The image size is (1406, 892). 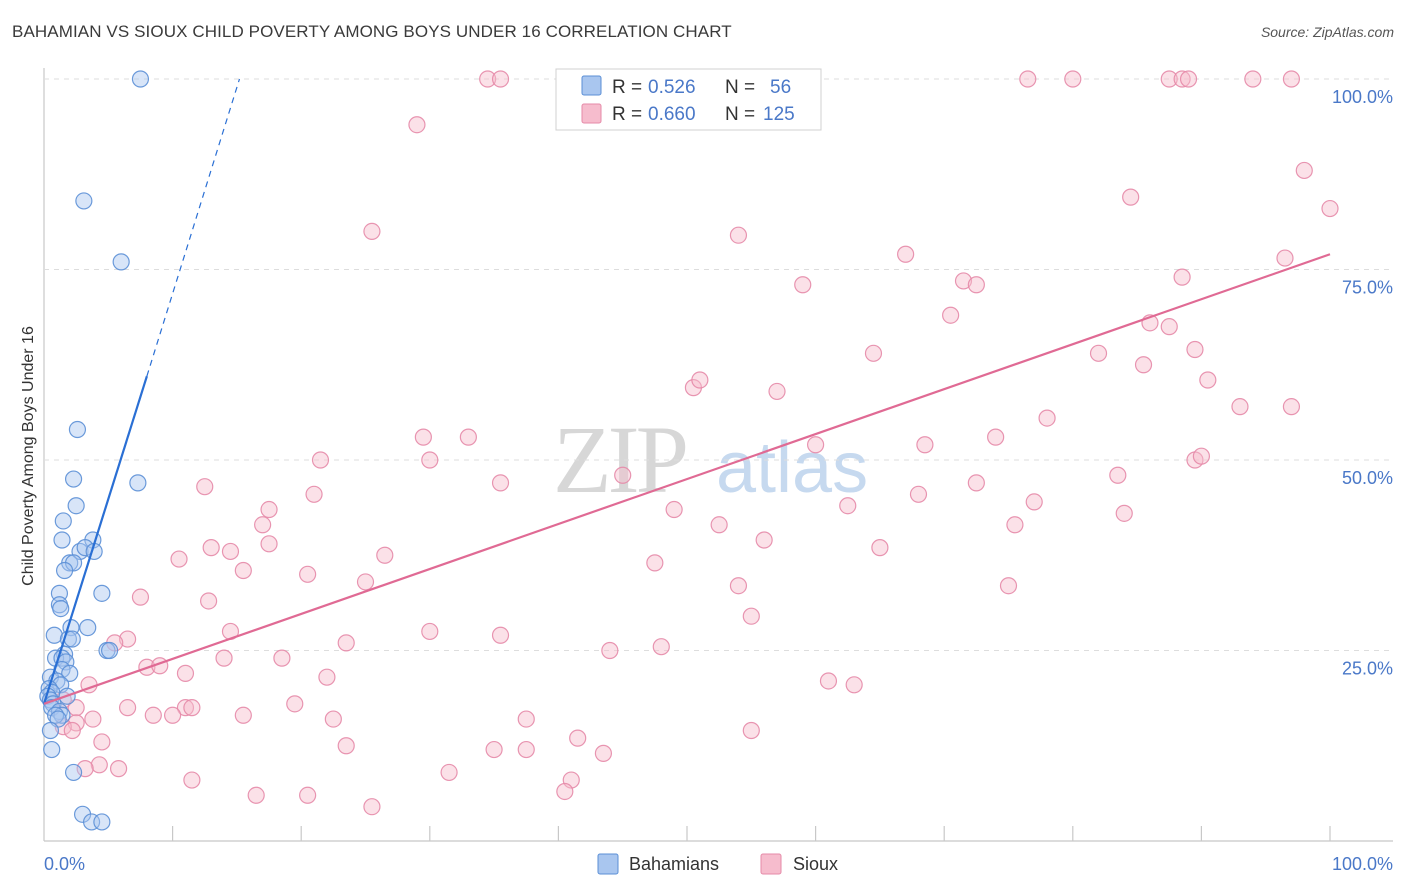 I want to click on trendline-bahamians, so click(x=95, y=540).